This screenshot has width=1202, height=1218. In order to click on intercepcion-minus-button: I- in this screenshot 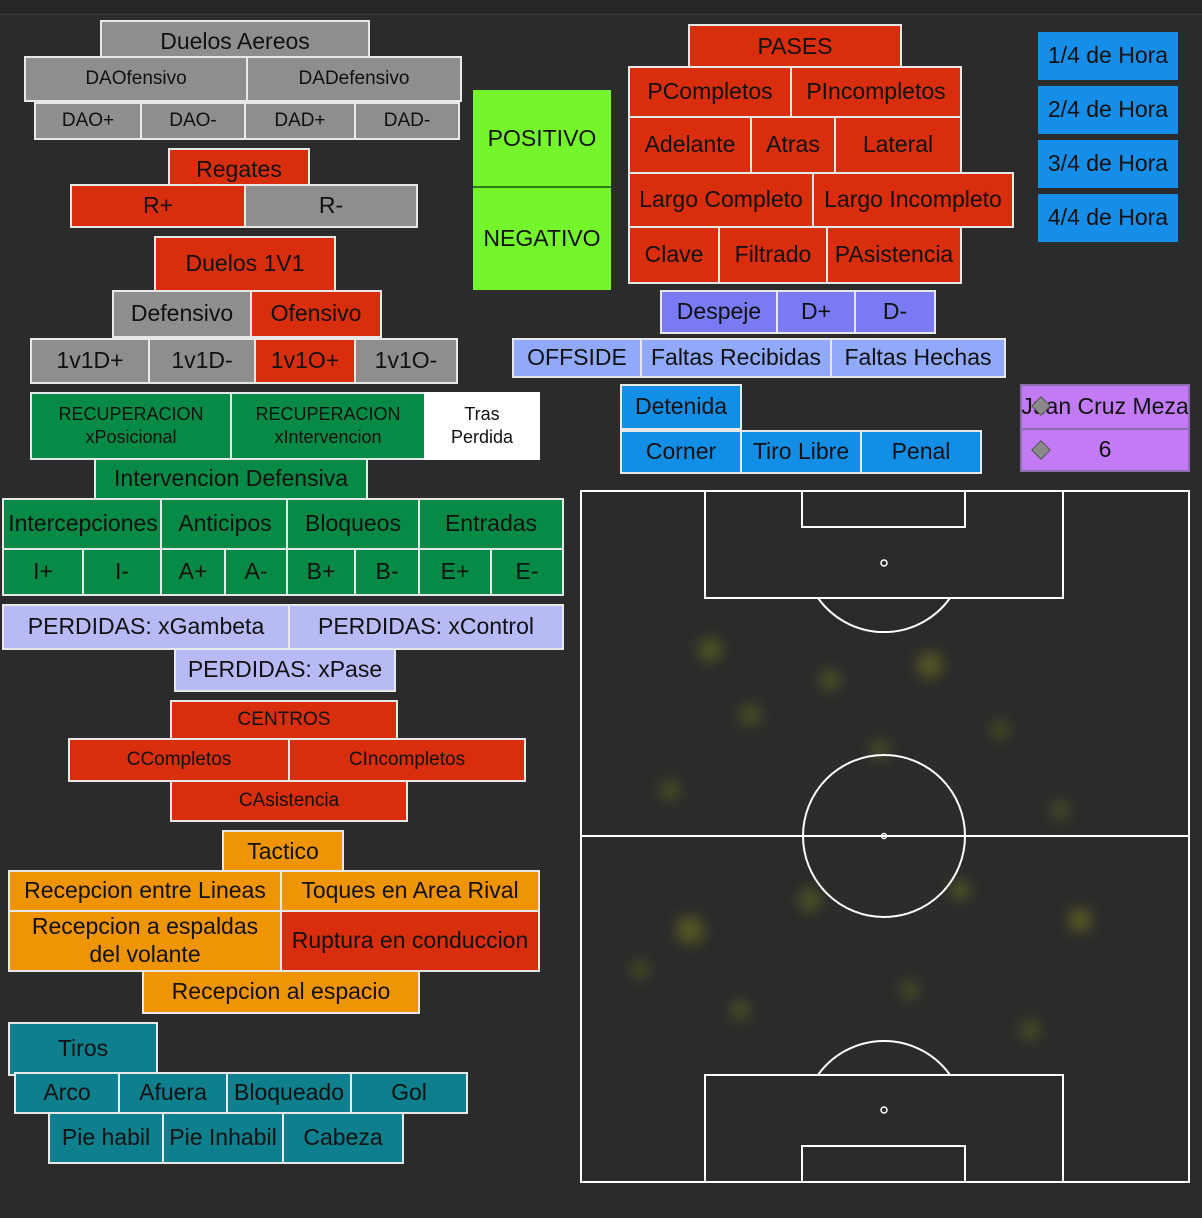, I will do `click(122, 572)`.